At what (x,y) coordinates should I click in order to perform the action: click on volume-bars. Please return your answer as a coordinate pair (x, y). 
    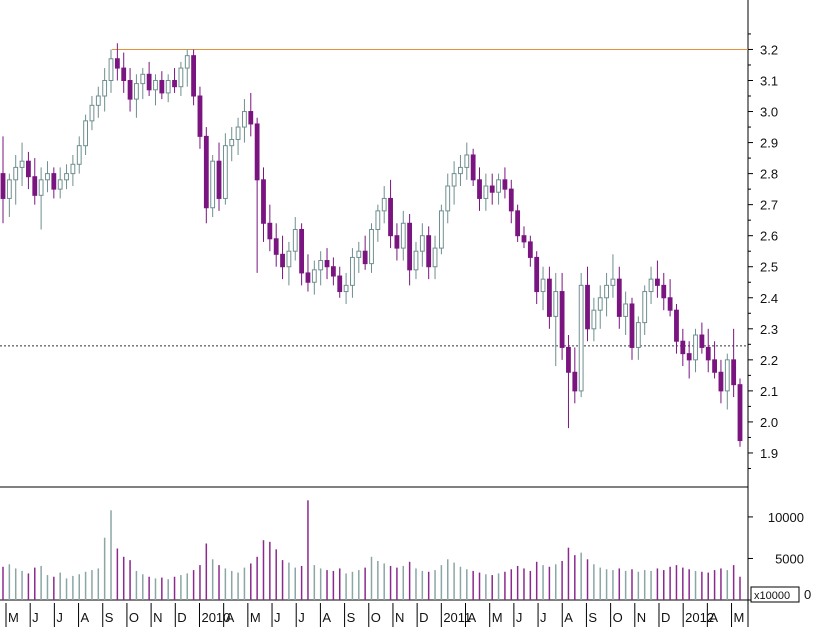
    Looking at the image, I should click on (371, 550).